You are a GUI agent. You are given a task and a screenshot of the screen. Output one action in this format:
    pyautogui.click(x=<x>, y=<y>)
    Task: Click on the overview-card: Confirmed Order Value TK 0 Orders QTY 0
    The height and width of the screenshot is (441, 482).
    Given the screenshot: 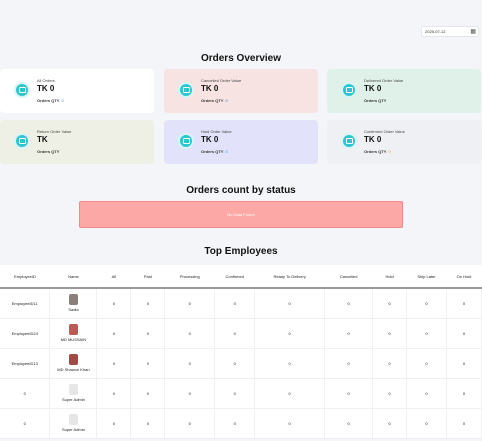 What is the action you would take?
    pyautogui.click(x=404, y=142)
    